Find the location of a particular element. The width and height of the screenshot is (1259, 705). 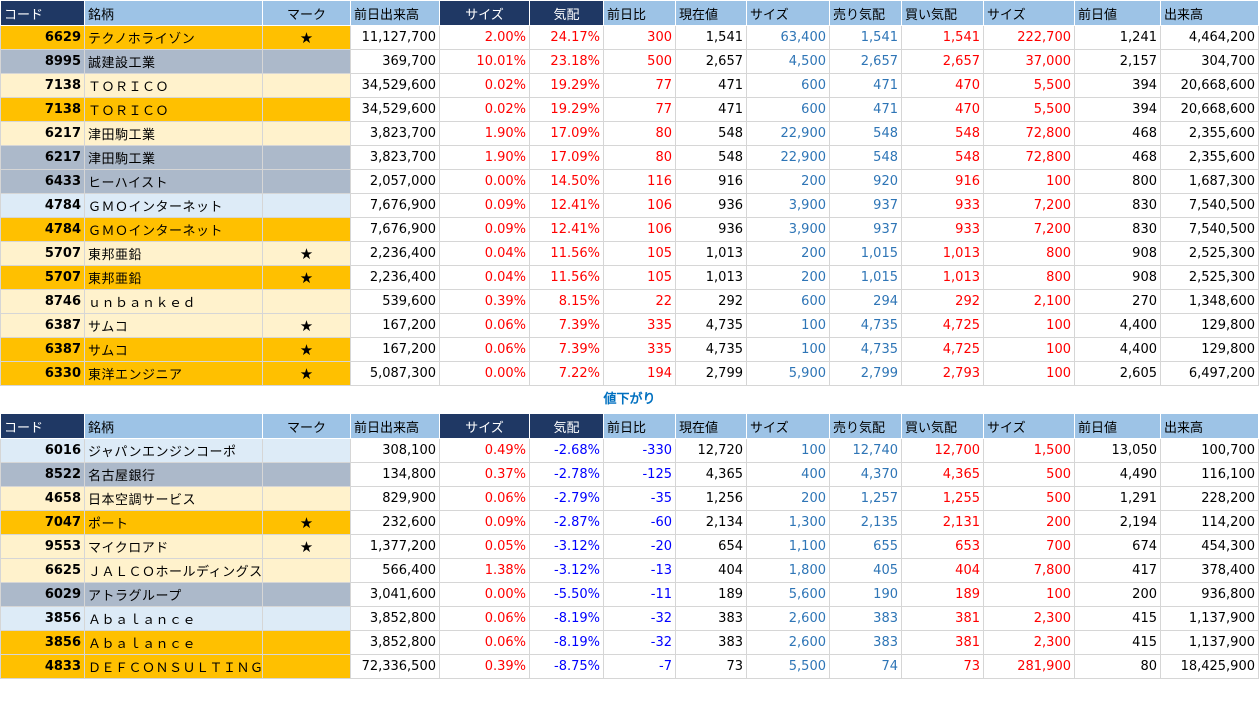

name-cell: マイクロアド is located at coordinates (173, 546).